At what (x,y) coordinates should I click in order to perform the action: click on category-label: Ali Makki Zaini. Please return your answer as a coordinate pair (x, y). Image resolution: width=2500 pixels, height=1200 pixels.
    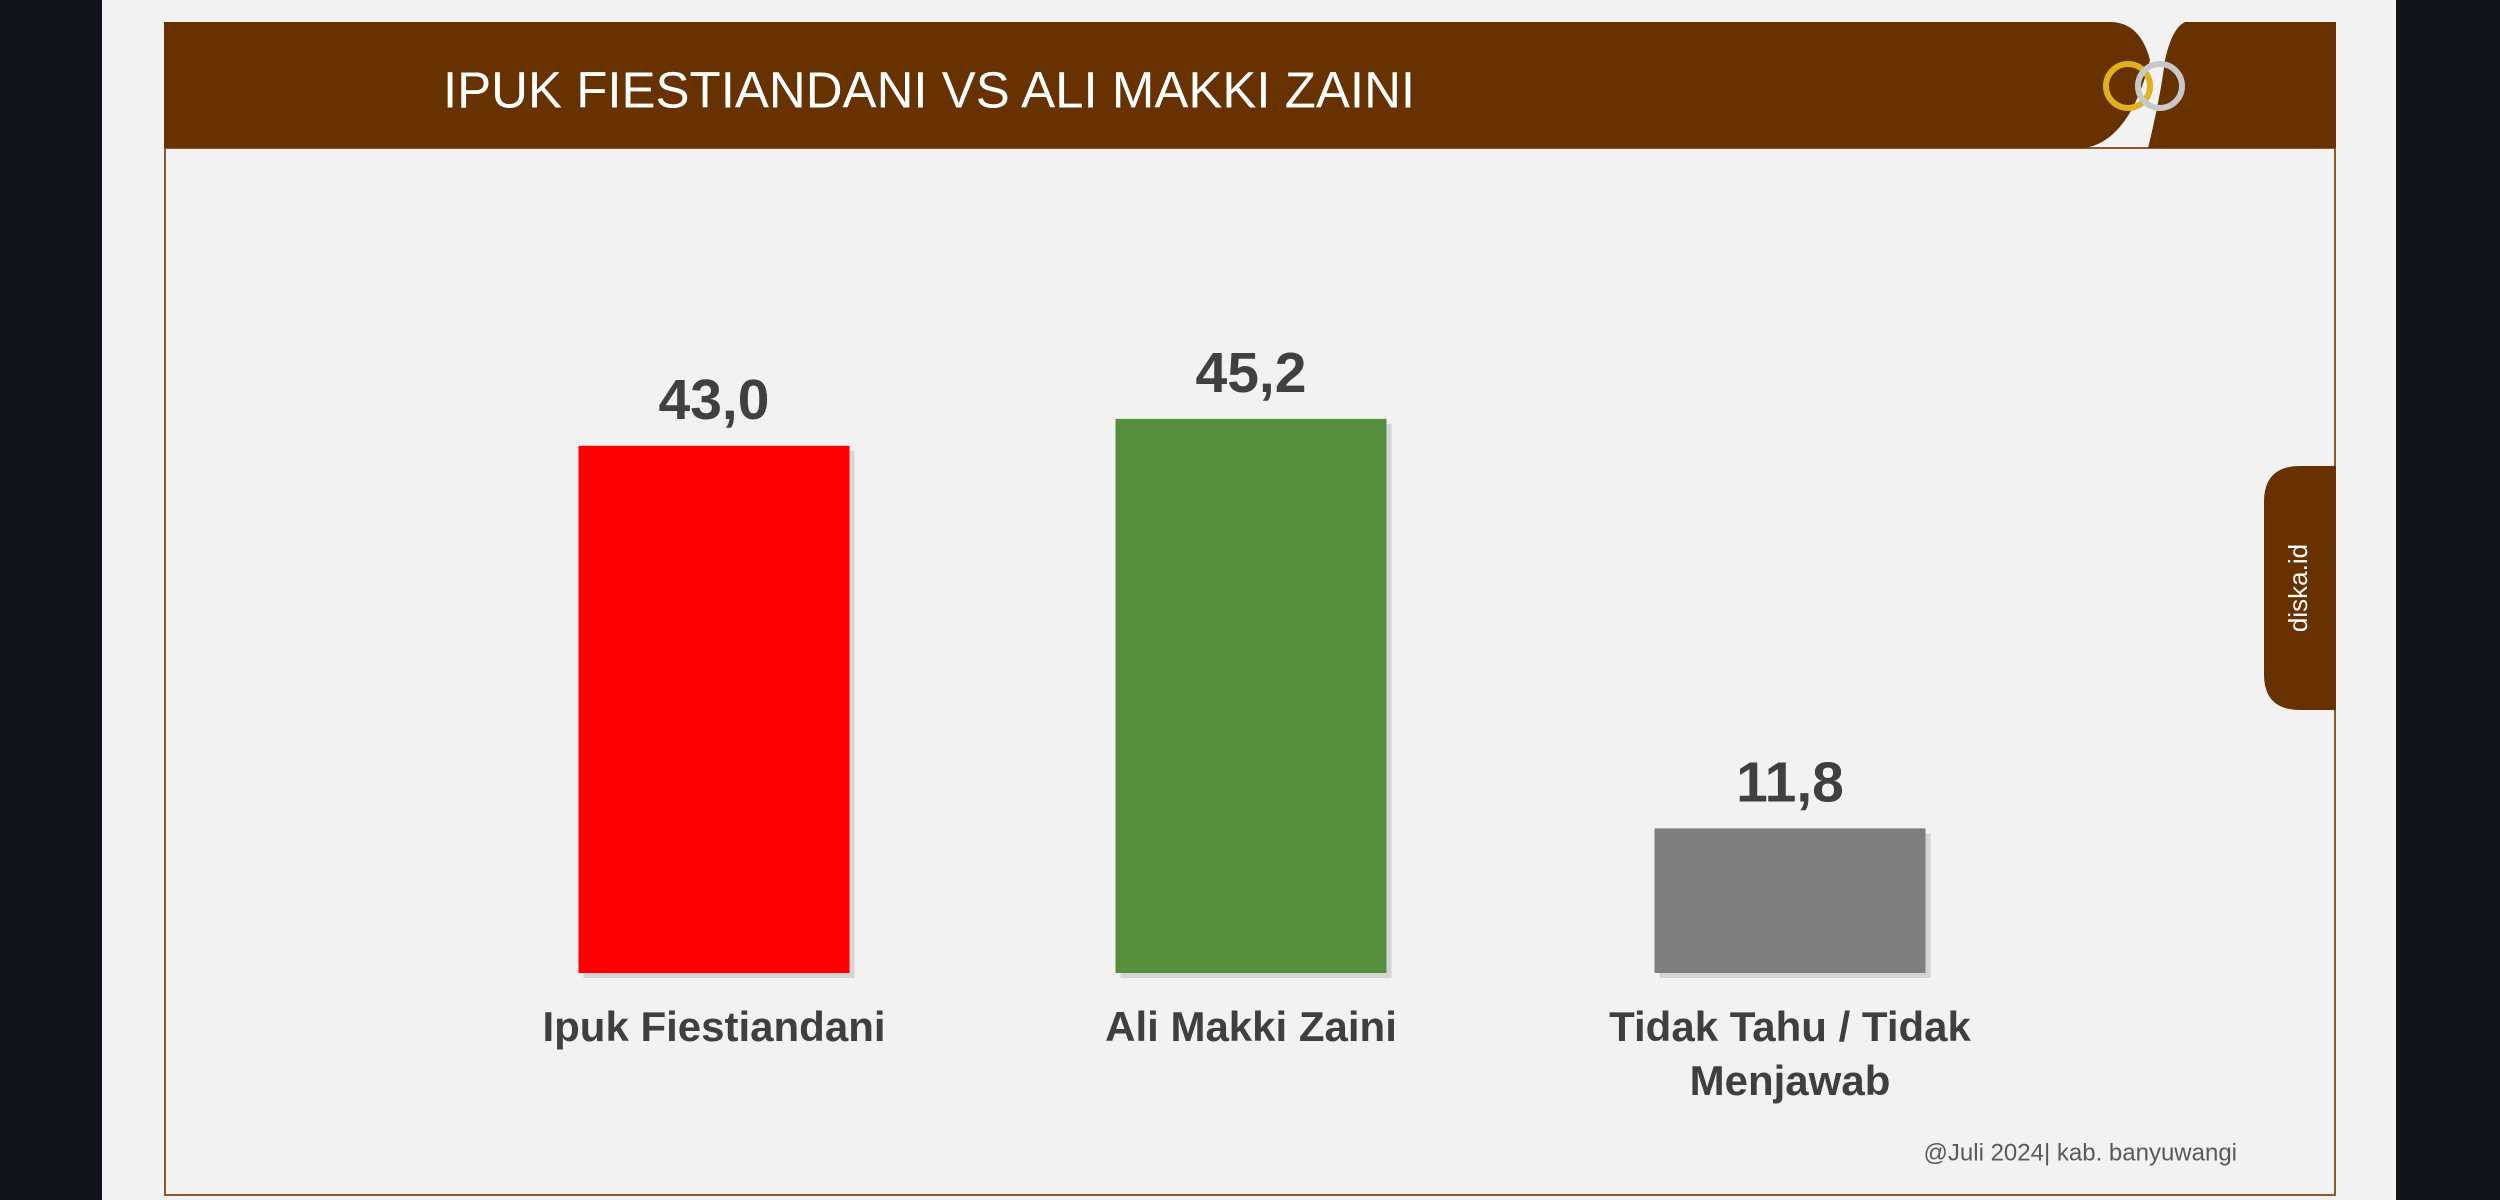
    Looking at the image, I should click on (1251, 1026).